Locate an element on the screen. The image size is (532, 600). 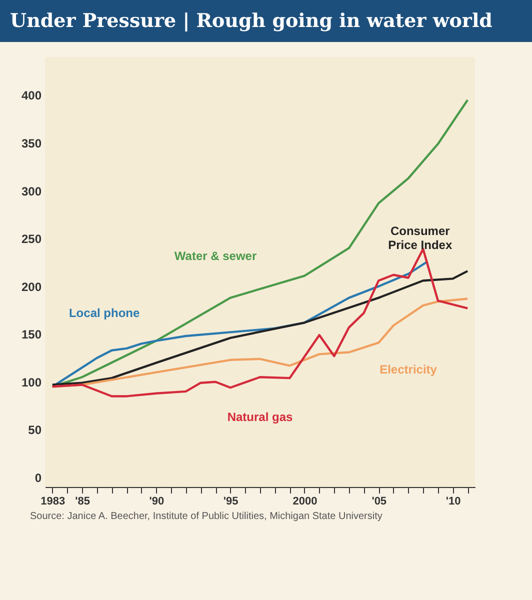
y-tick-label: 50 is located at coordinates (35, 430).